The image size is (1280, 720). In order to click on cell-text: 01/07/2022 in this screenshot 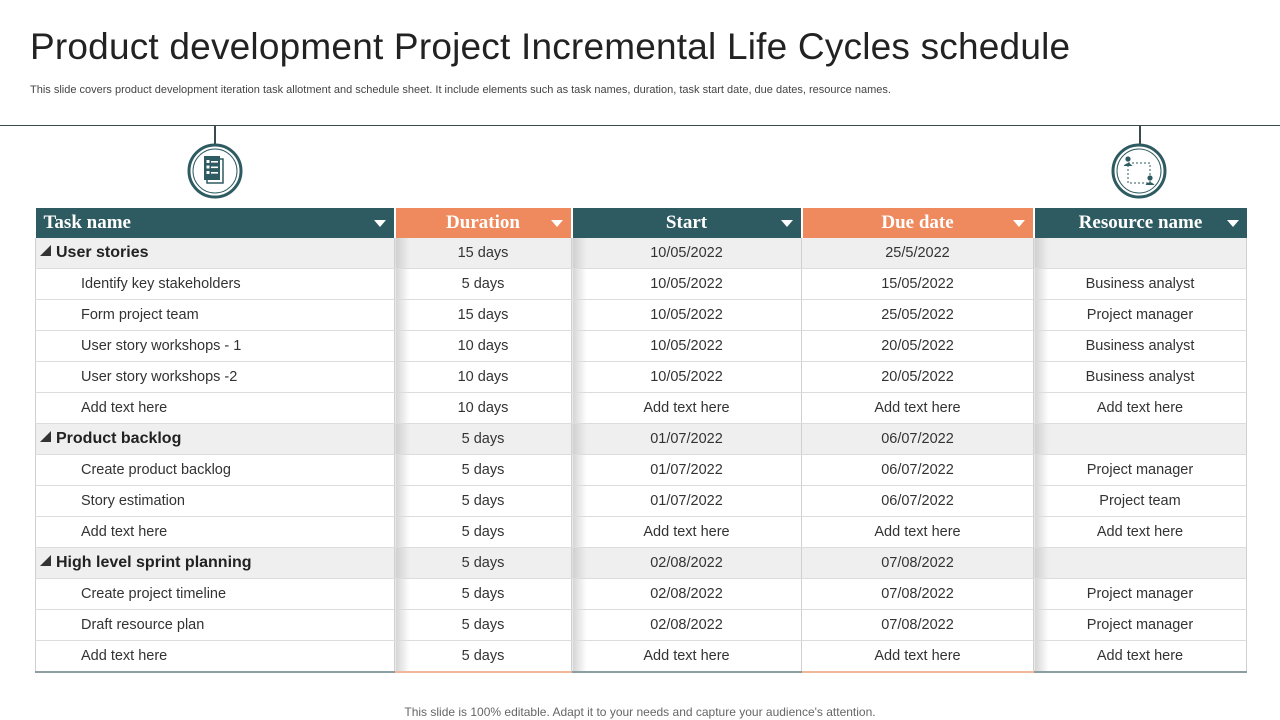, I will do `click(686, 501)`.